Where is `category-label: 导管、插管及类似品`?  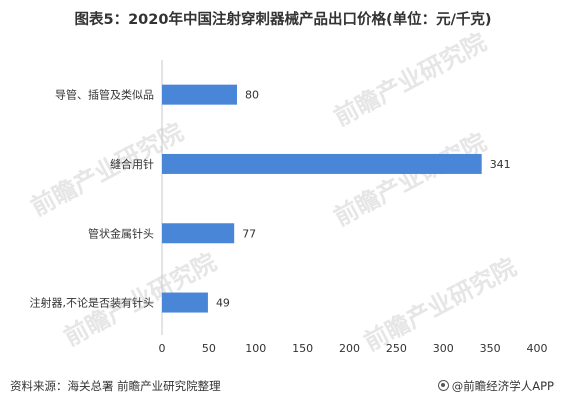 category-label: 导管、插管及类似品 is located at coordinates (104, 95).